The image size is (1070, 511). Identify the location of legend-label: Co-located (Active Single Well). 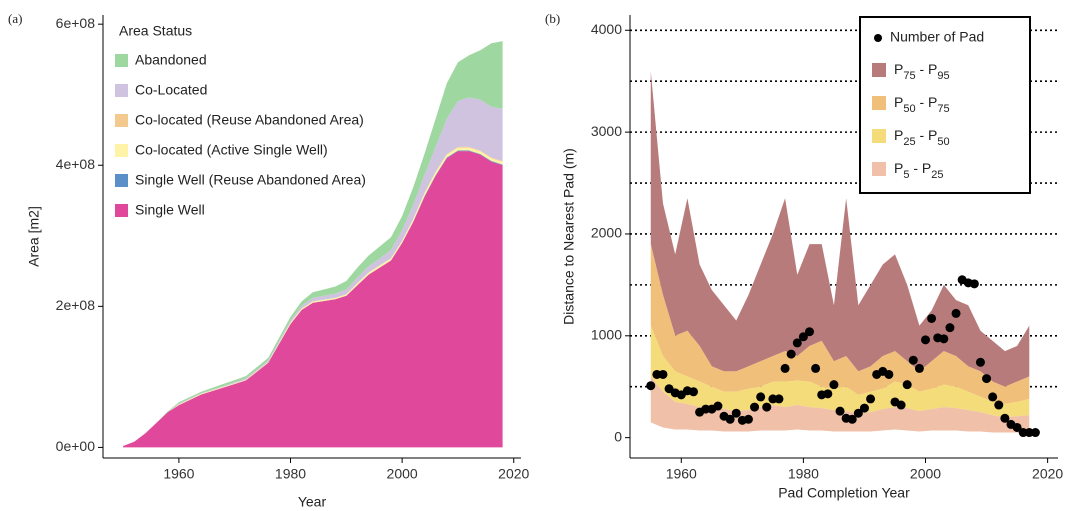
(231, 150).